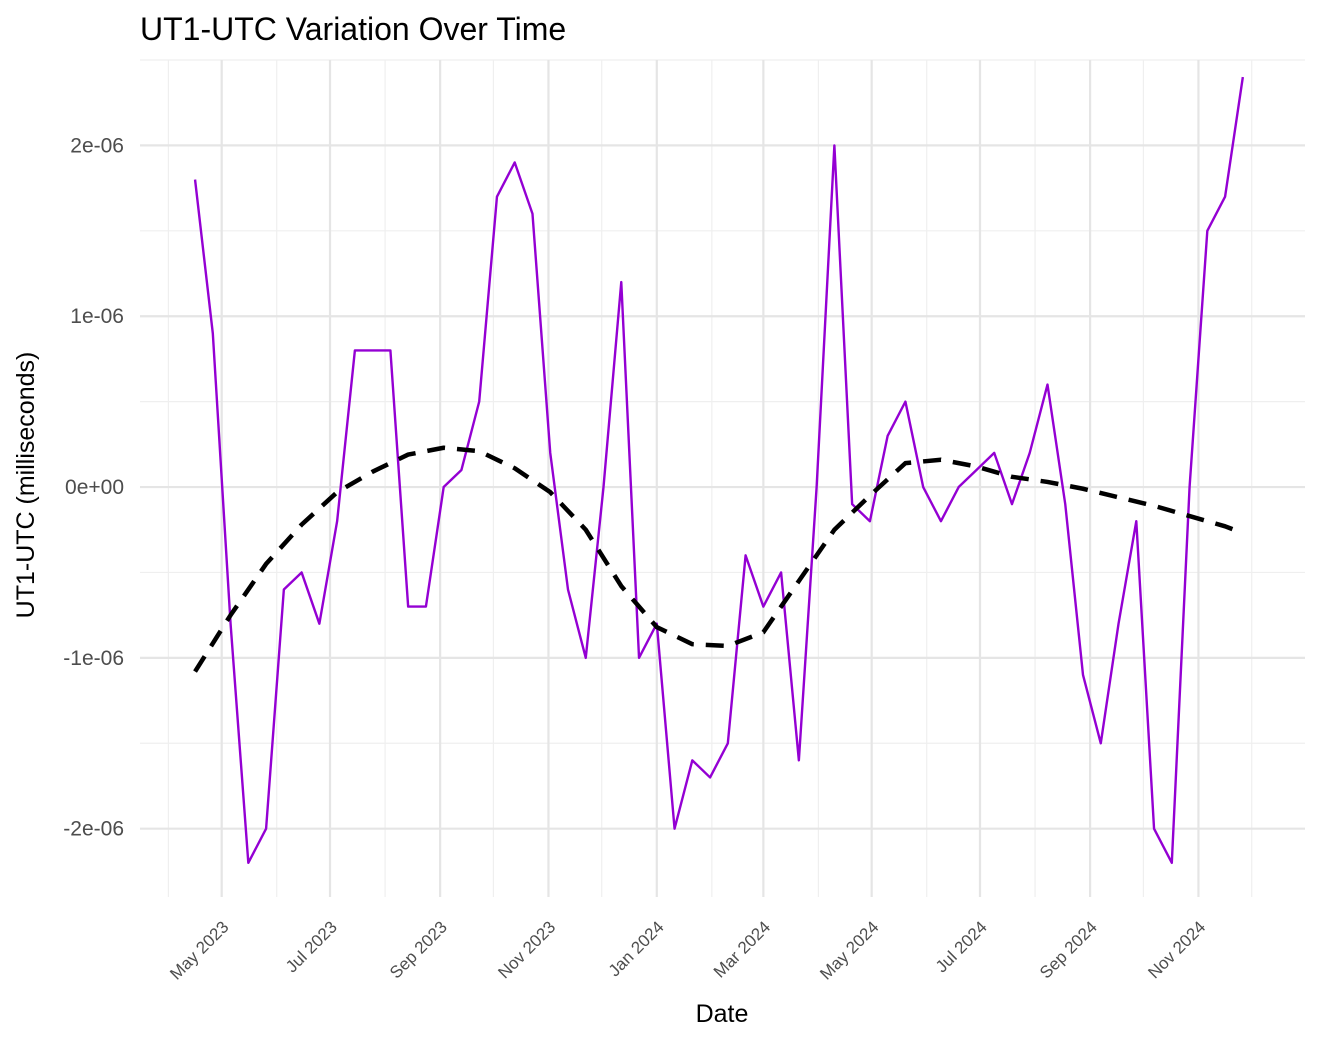 The image size is (1320, 1042). I want to click on x-tick-label: Sep 2024, so click(1068, 949).